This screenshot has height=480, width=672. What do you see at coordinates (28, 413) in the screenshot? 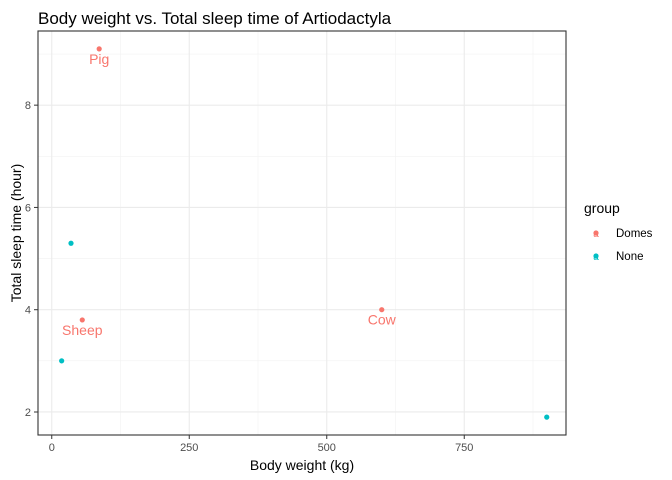
I see `y-tick-label: 2` at bounding box center [28, 413].